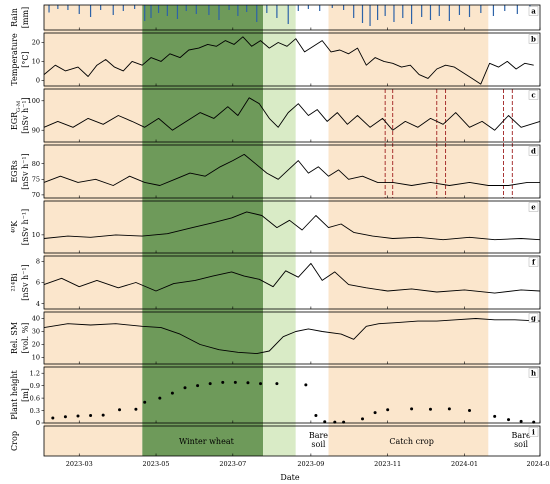 This screenshot has height=484, width=550. Describe the element at coordinates (19, 106) in the screenshot. I see `y-axis-label-subscript: G-M` at that location.